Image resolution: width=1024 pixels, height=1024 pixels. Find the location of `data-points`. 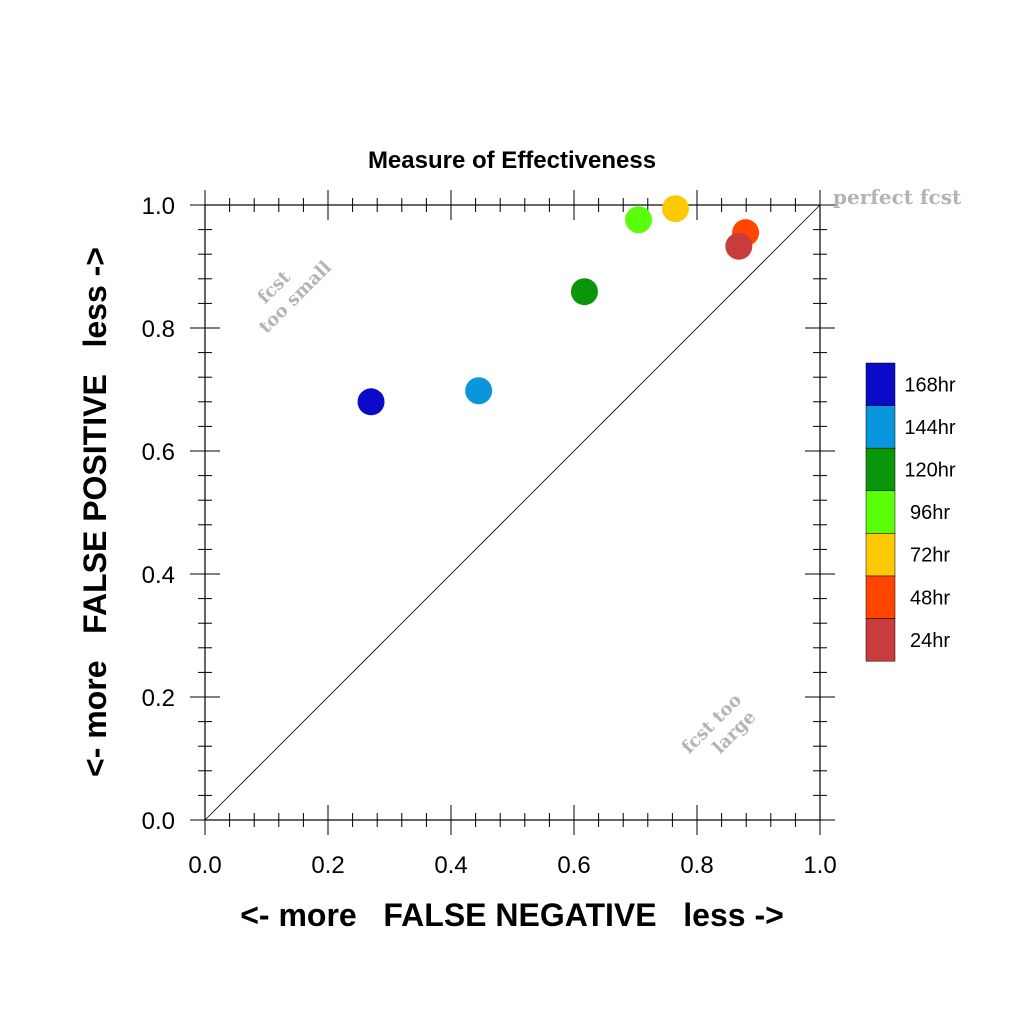

data-points is located at coordinates (558, 305).